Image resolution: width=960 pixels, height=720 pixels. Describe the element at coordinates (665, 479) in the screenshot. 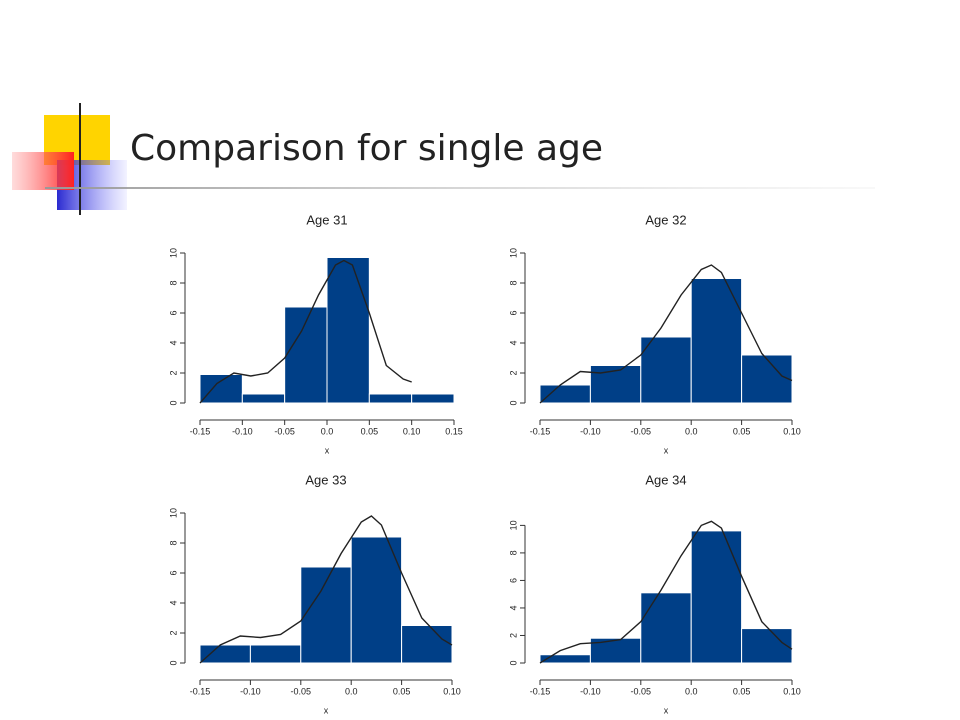

I see `panel-title: Age 34` at that location.